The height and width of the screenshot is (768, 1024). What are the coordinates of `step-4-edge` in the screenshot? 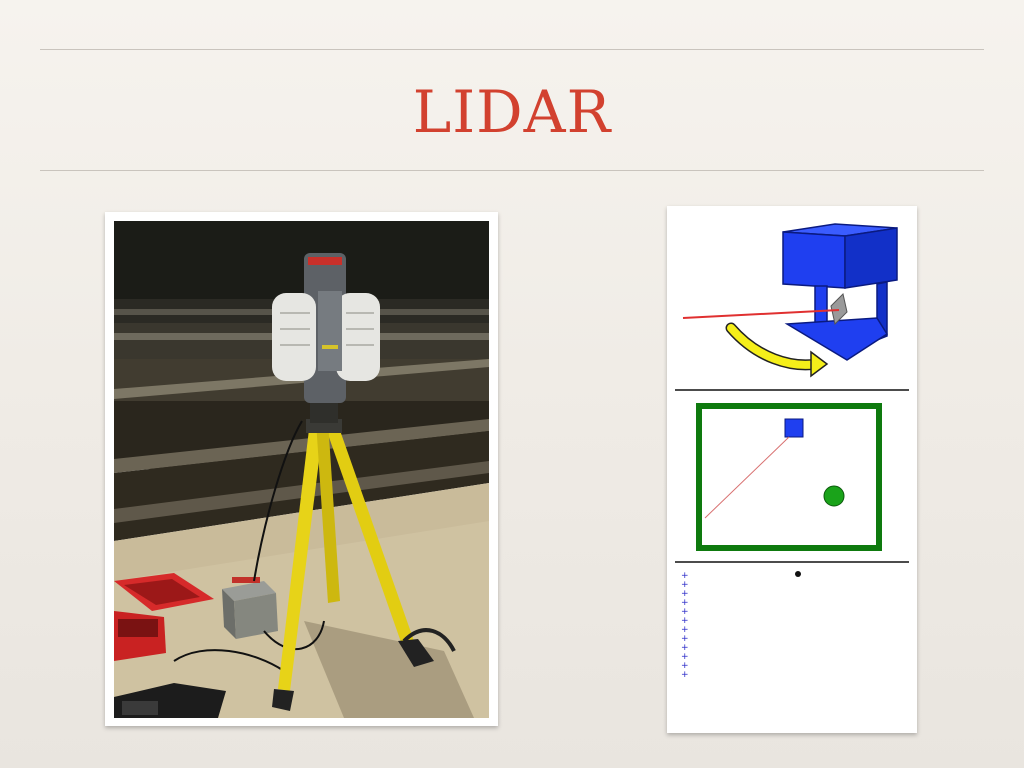 It's located at (301, 446).